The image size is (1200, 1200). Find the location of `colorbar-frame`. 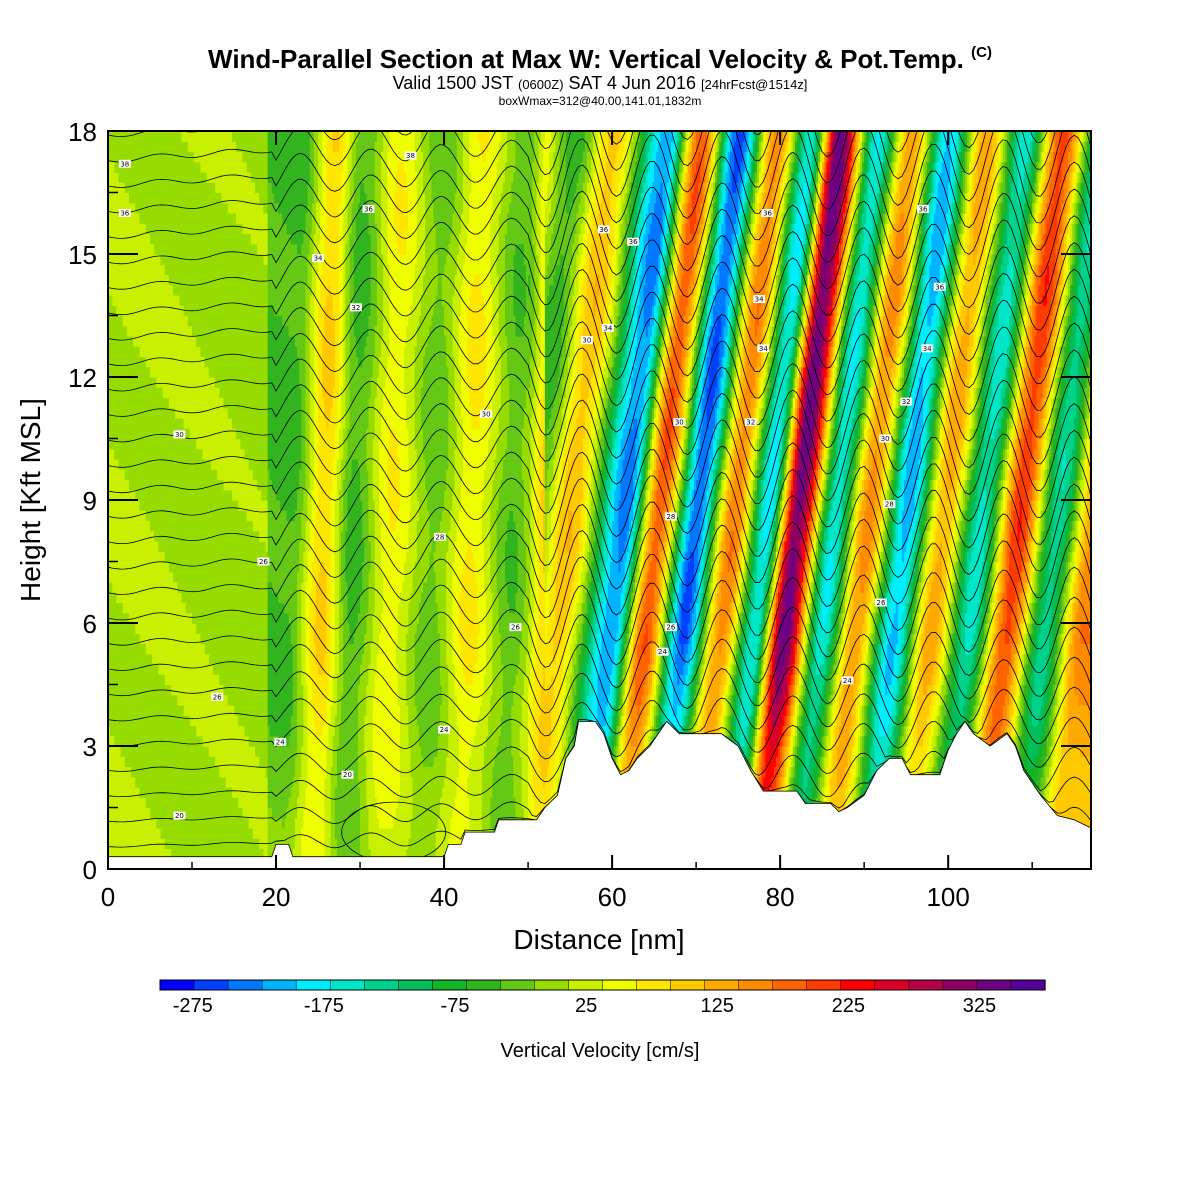

colorbar-frame is located at coordinates (602, 985).